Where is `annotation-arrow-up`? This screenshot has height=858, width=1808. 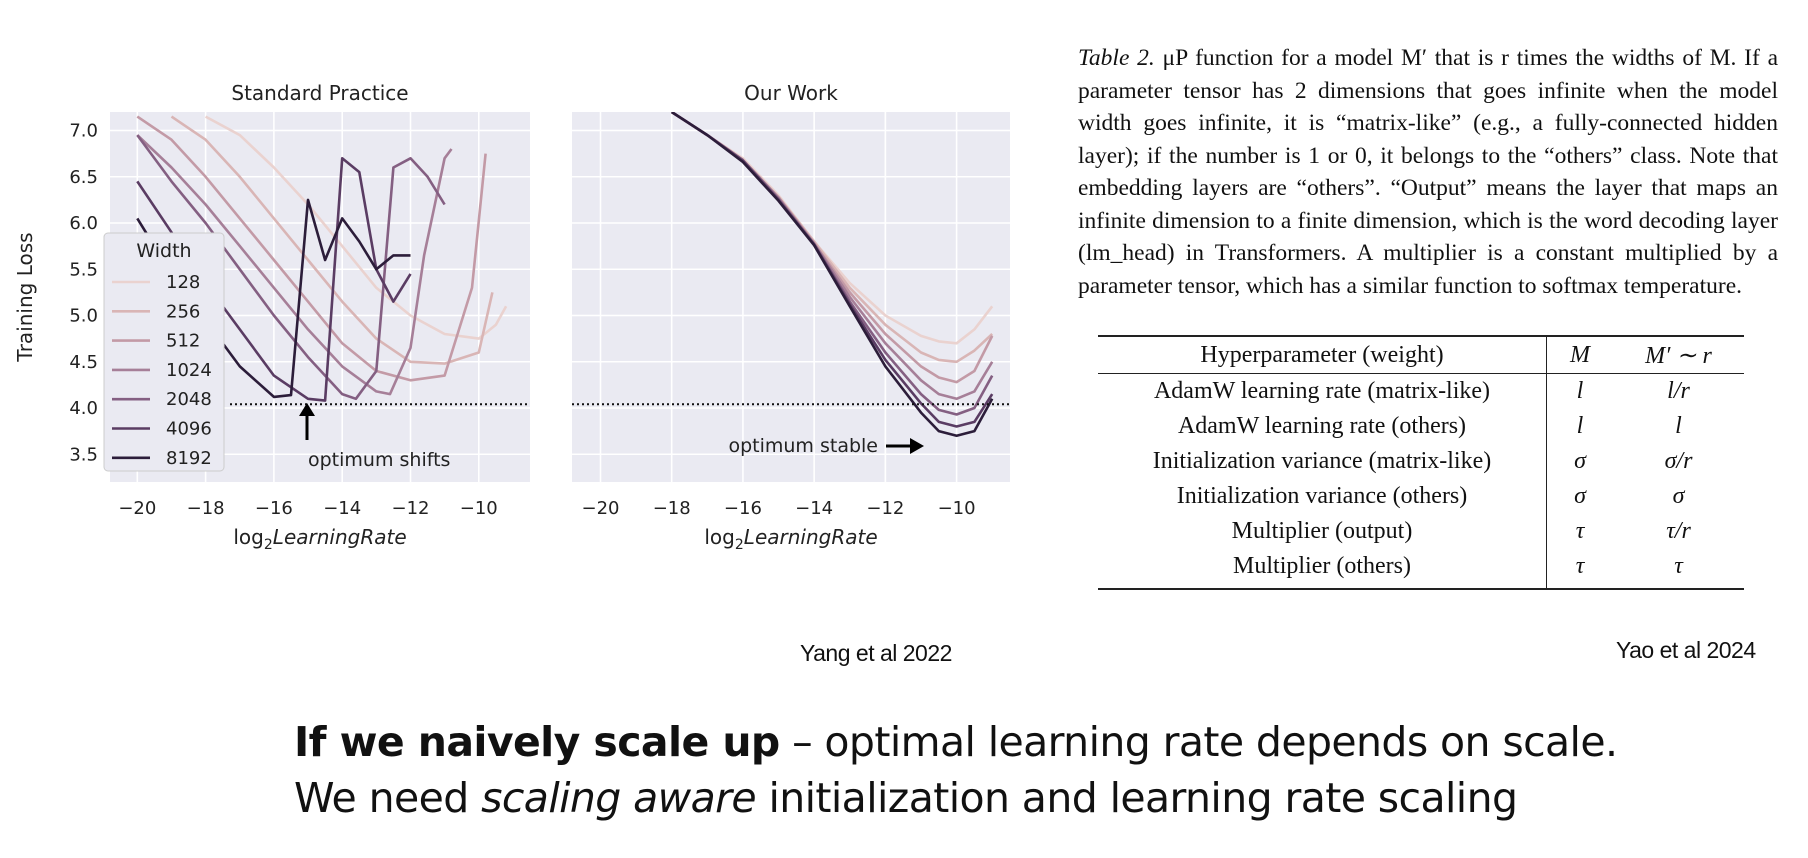
annotation-arrow-up is located at coordinates (307, 421).